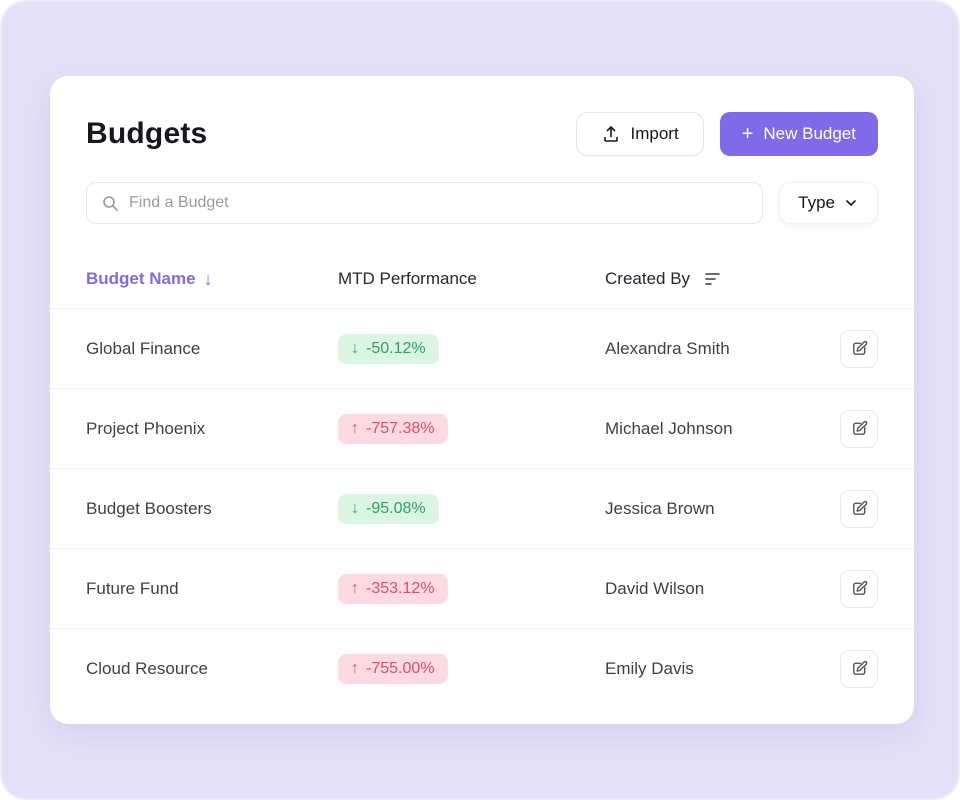 The height and width of the screenshot is (800, 960). I want to click on type-filter-button: Type, so click(828, 203).